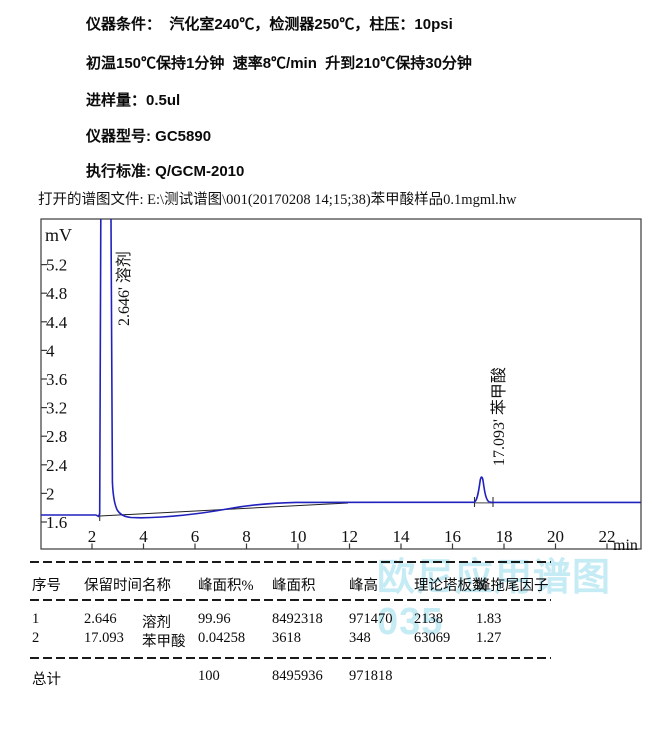 The height and width of the screenshot is (730, 665). I want to click on table-rule-bottom, so click(290, 658).